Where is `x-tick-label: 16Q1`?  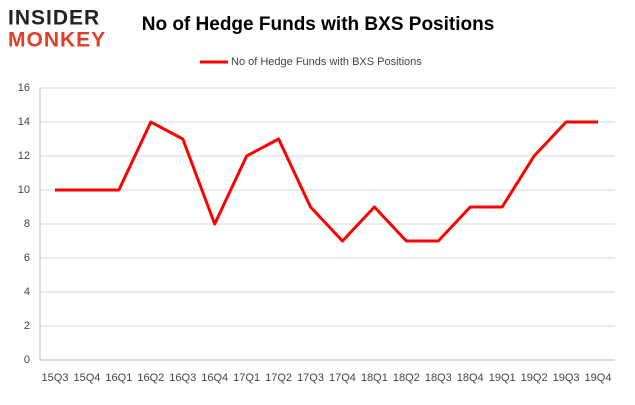 x-tick-label: 16Q1 is located at coordinates (118, 378).